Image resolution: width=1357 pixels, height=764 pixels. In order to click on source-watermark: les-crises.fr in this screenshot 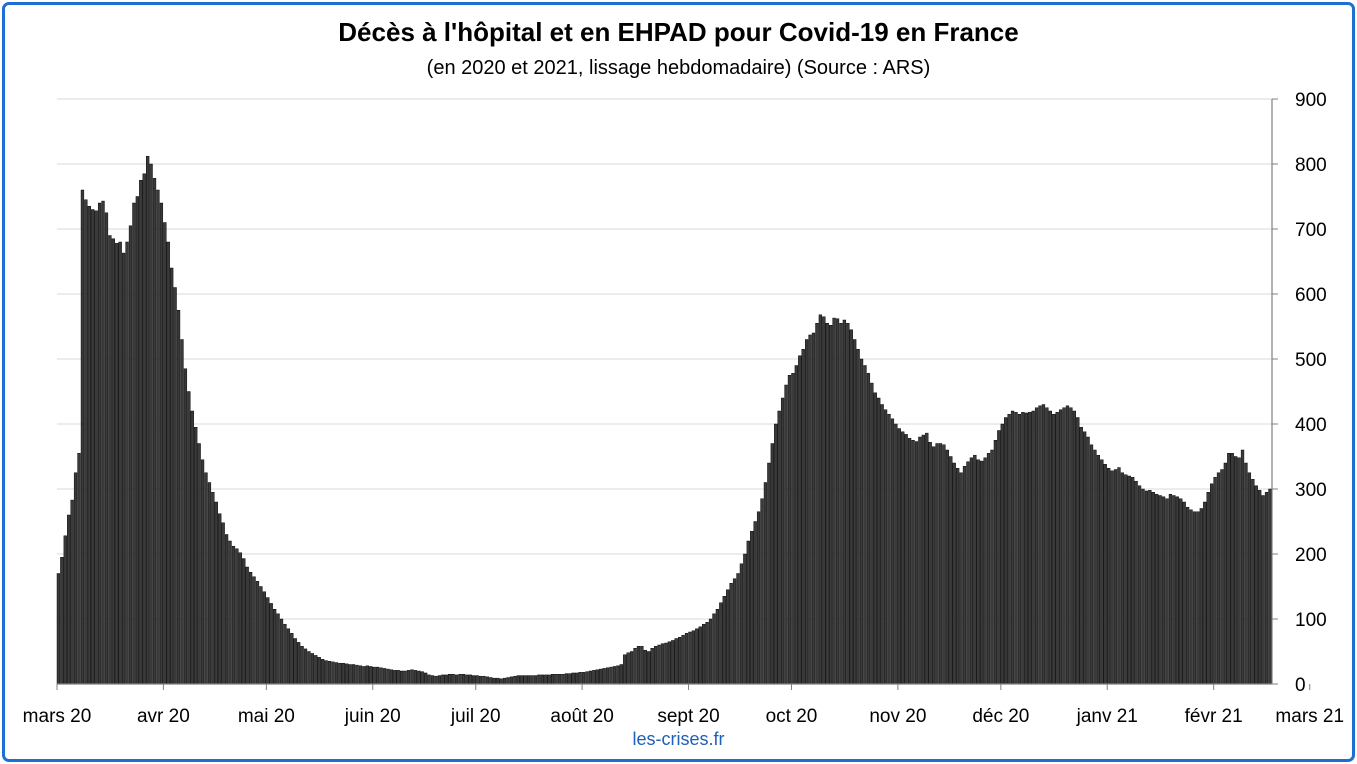, I will do `click(678, 739)`.